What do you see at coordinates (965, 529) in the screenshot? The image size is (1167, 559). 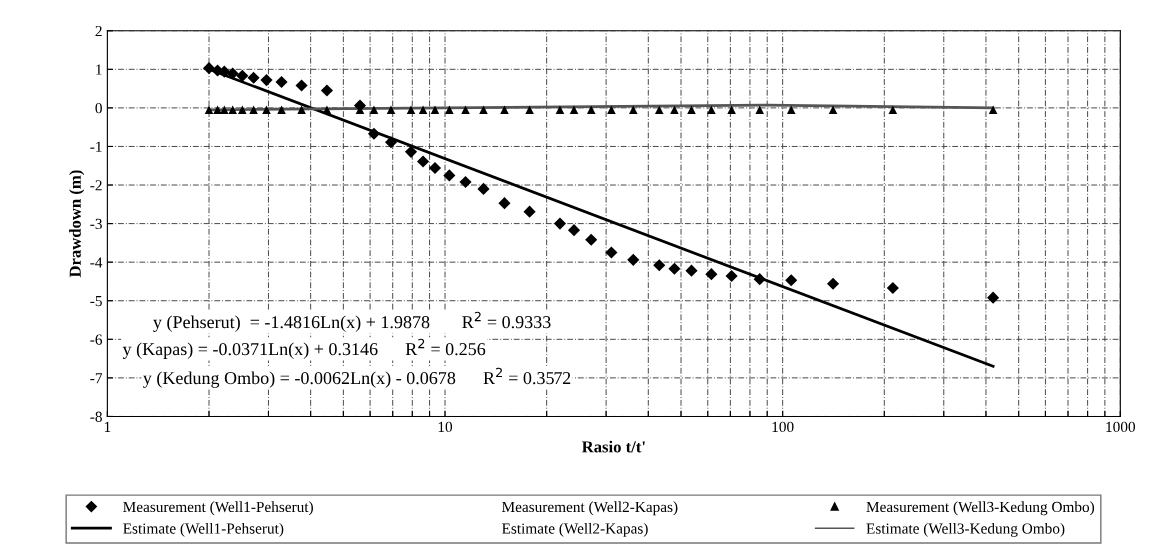 I see `legend-label: Estimate (Well3-Kedung Ombo)` at bounding box center [965, 529].